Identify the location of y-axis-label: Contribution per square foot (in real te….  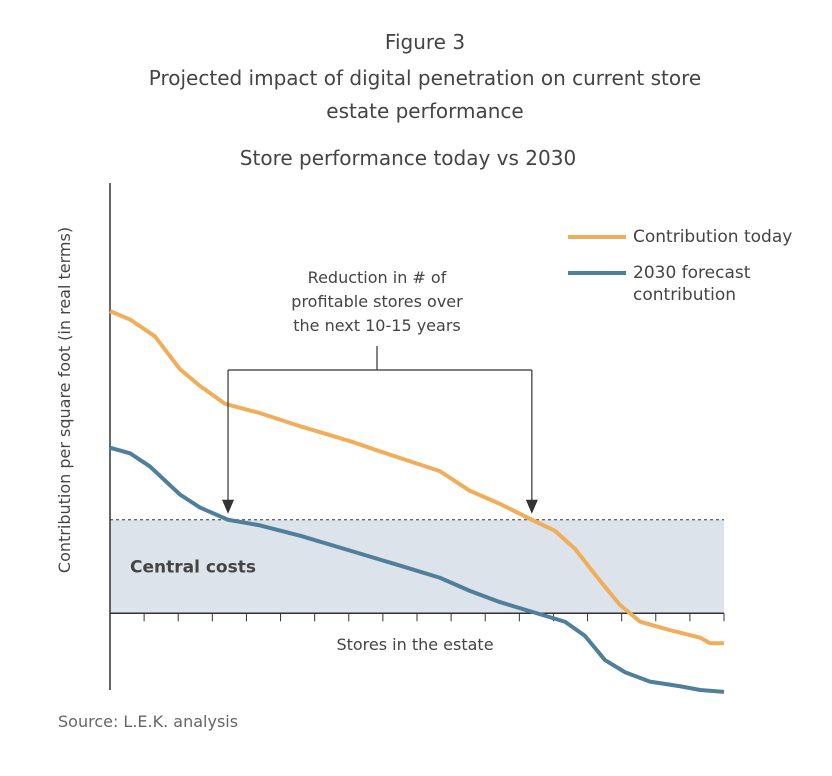
(64, 400).